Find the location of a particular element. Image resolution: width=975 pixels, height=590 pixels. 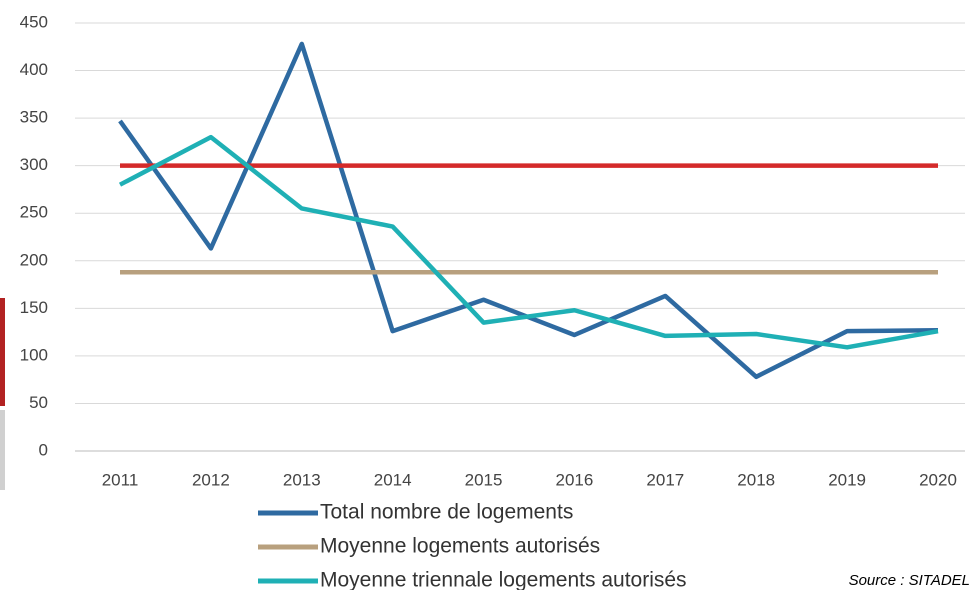

source: Source : SITADEL is located at coordinates (909, 580).